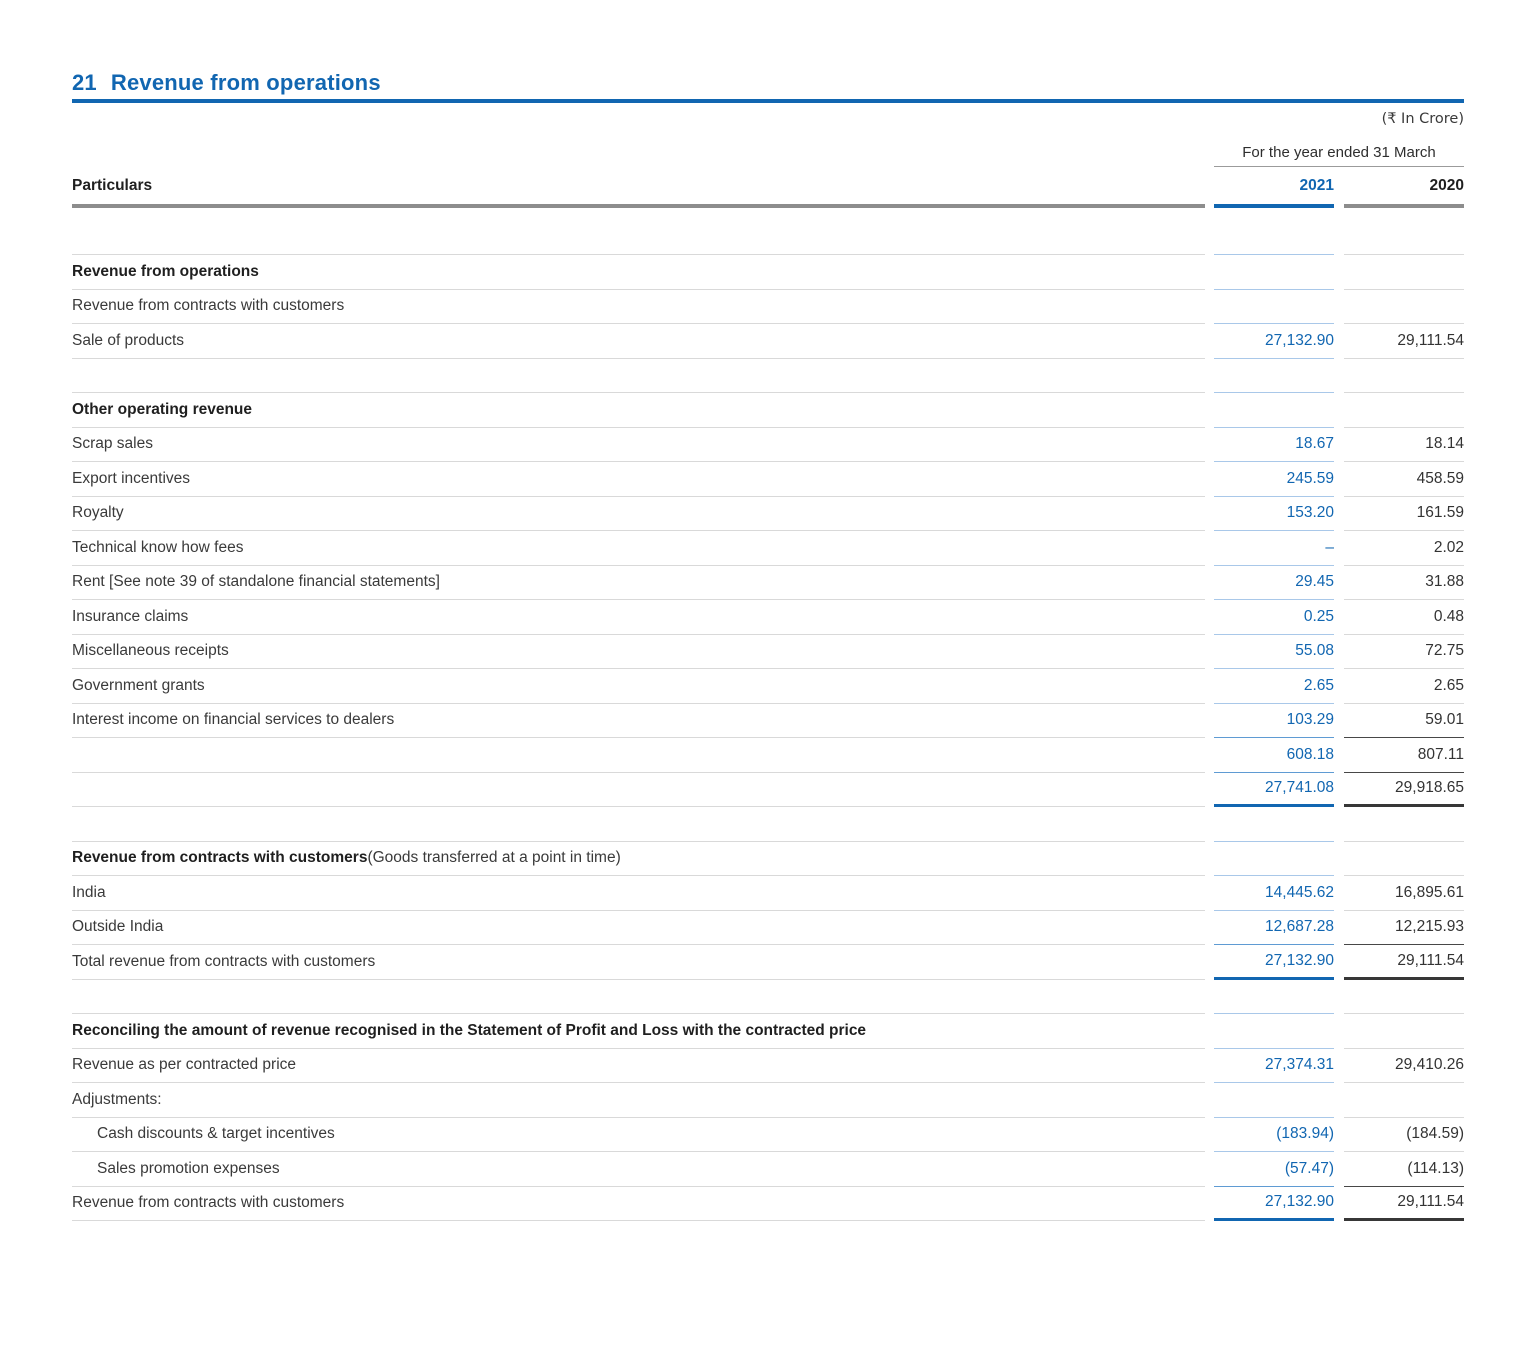 The image size is (1536, 1363). What do you see at coordinates (768, 82) in the screenshot?
I see `page-title: 21 Revenue from operations` at bounding box center [768, 82].